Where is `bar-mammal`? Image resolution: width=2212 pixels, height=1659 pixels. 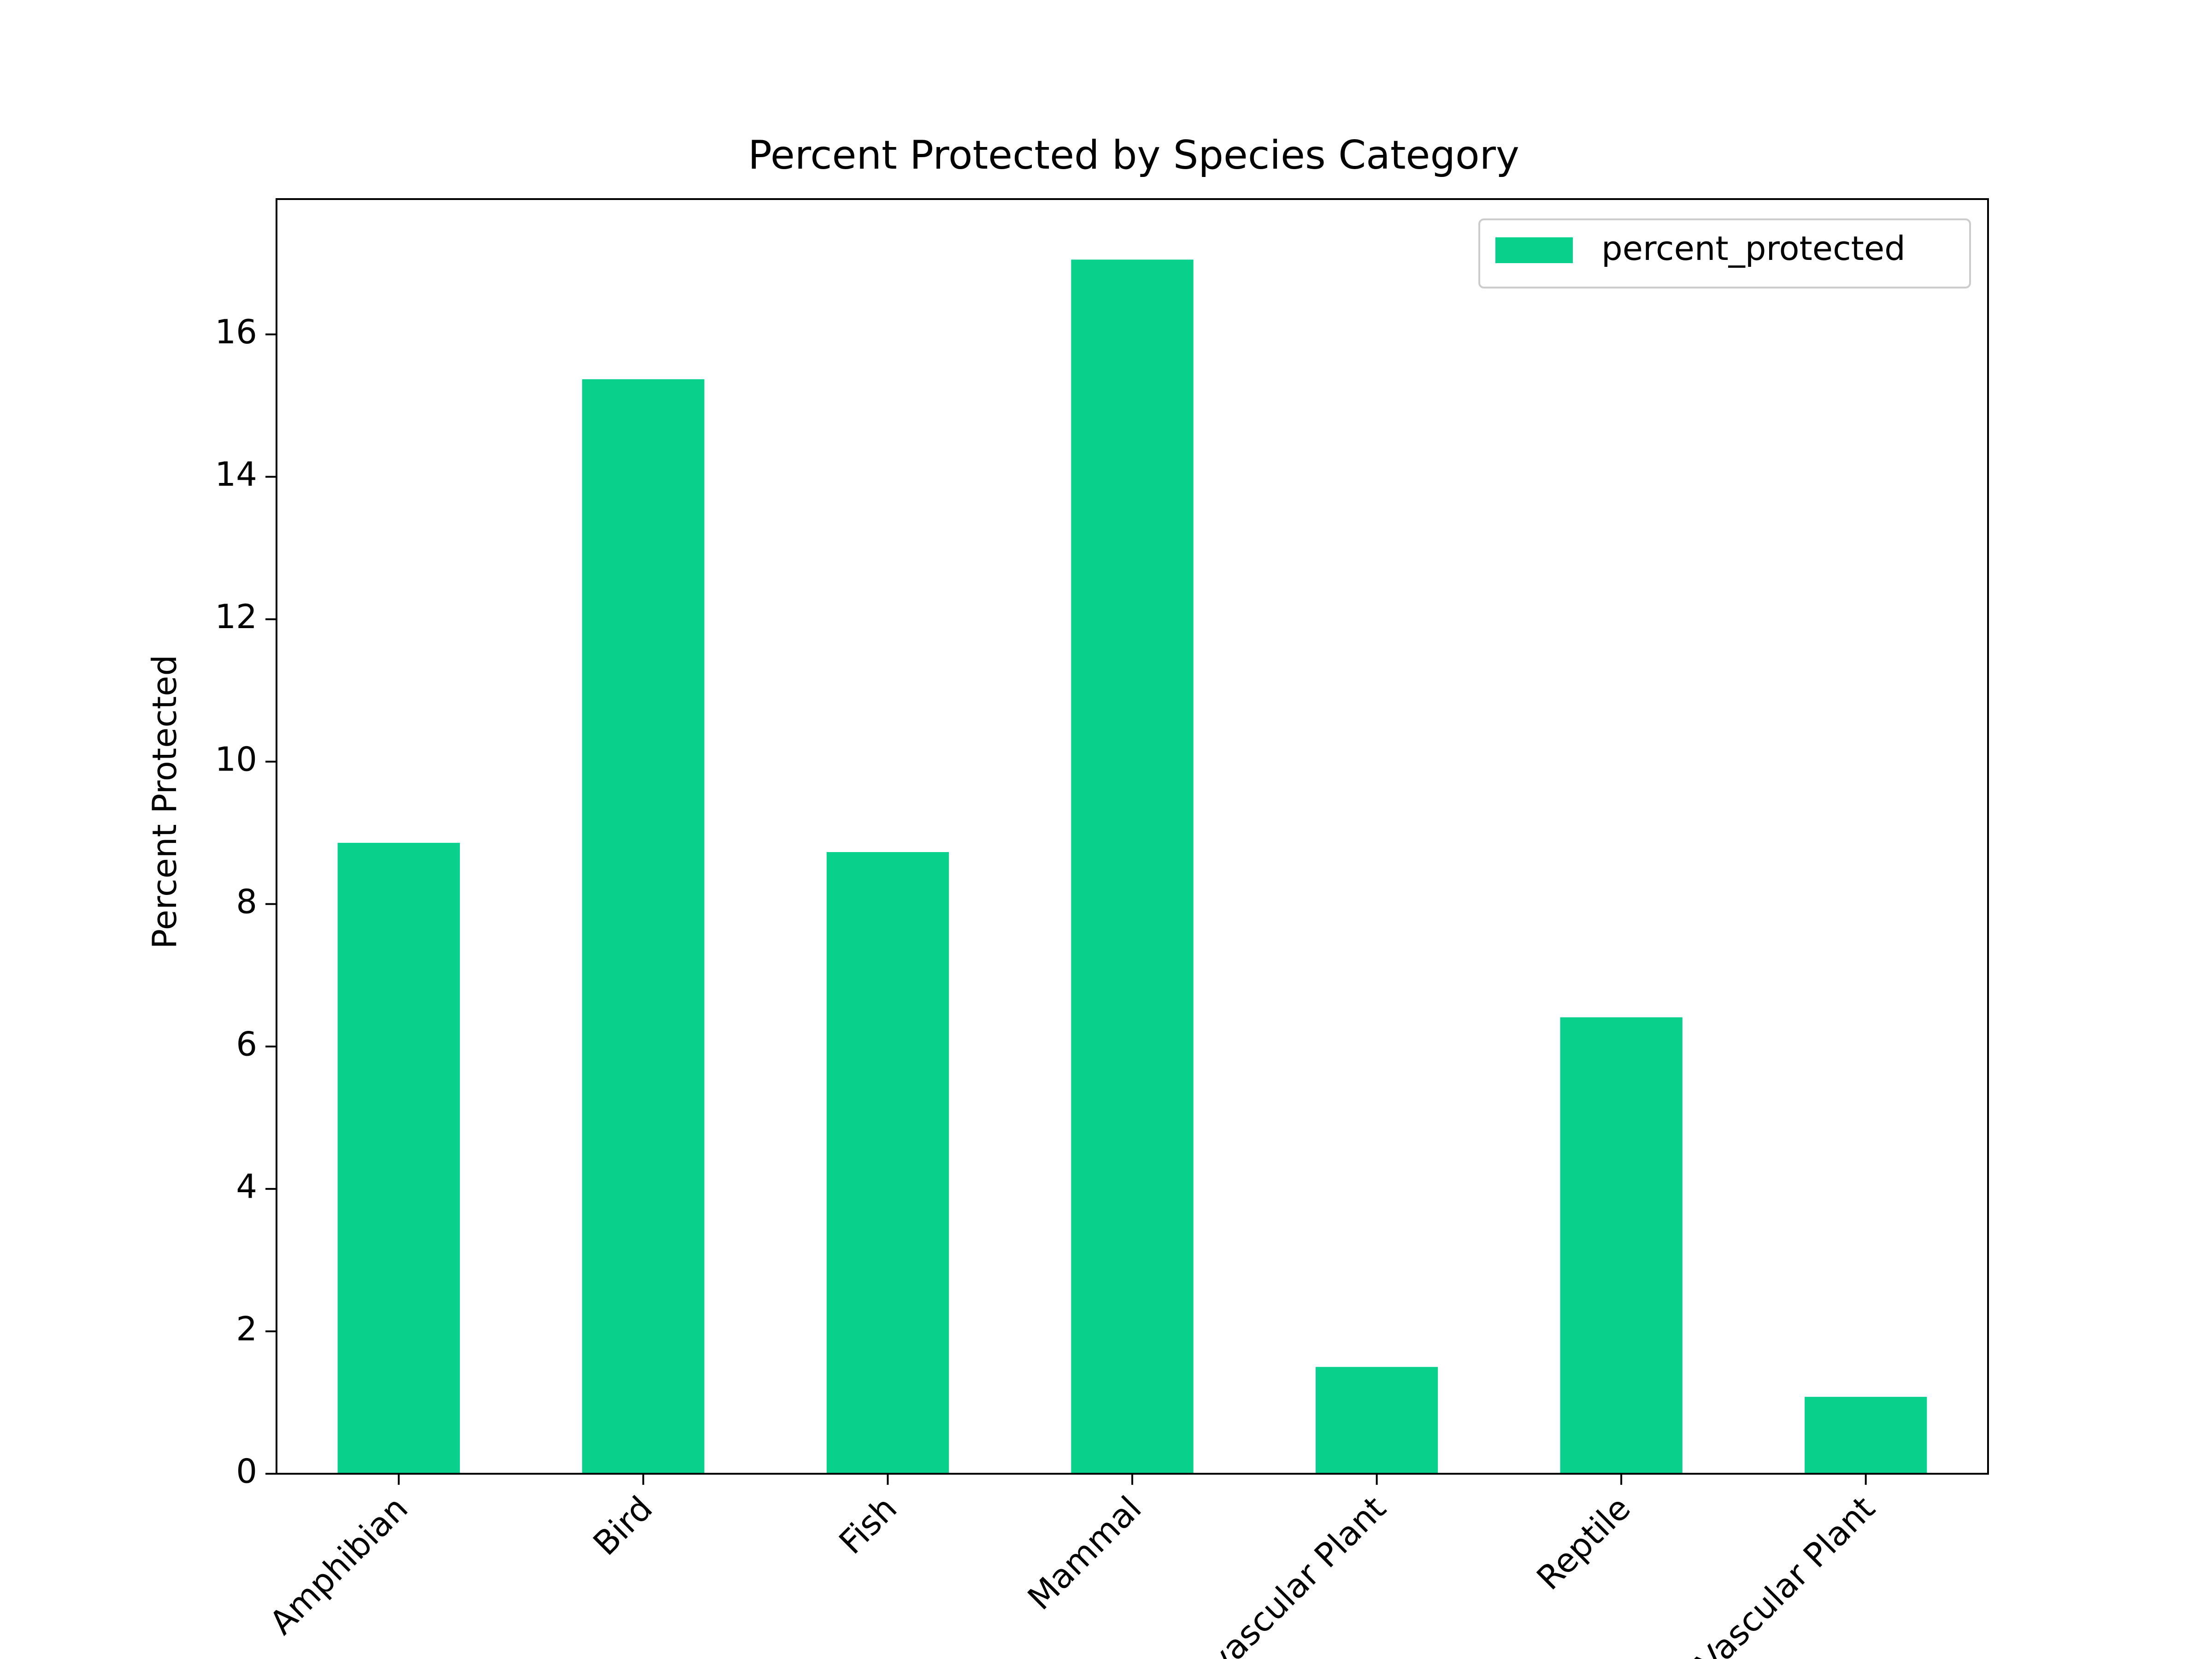 bar-mammal is located at coordinates (1132, 866).